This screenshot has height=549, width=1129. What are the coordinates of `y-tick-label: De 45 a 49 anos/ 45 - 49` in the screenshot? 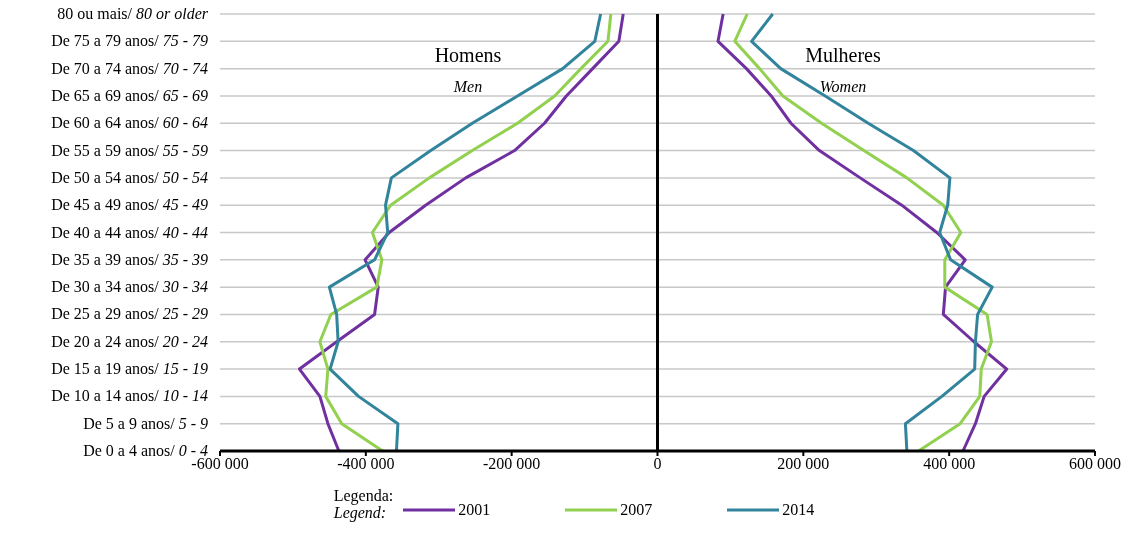 It's located at (129, 205).